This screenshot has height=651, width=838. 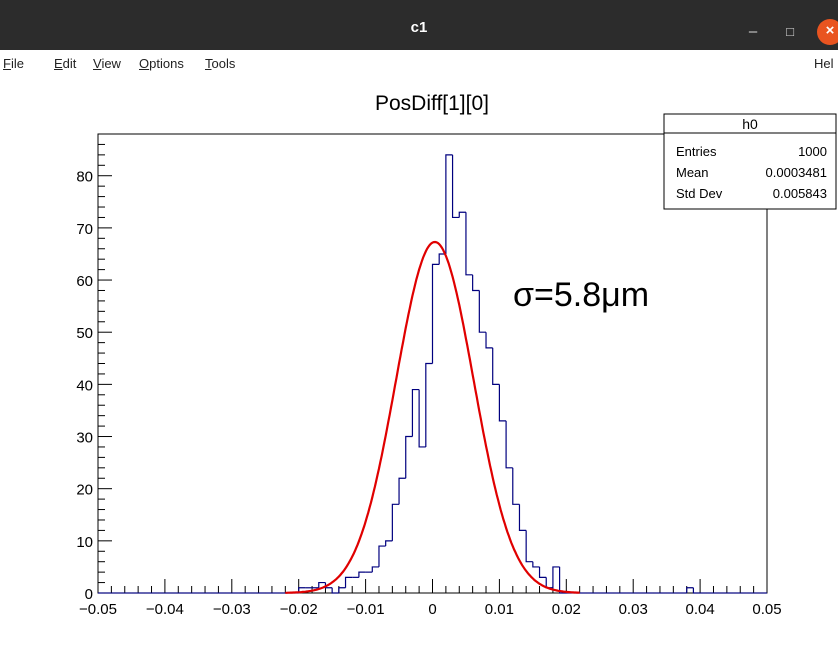 I want to click on stats-stddev-label: Std Dev, so click(x=699, y=193).